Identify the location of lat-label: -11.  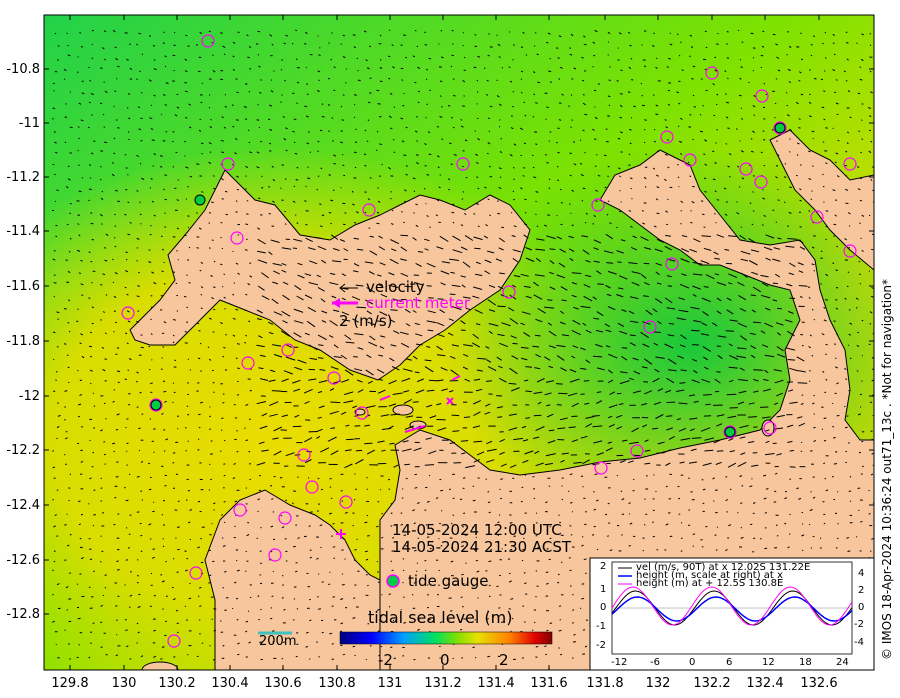
(29, 123).